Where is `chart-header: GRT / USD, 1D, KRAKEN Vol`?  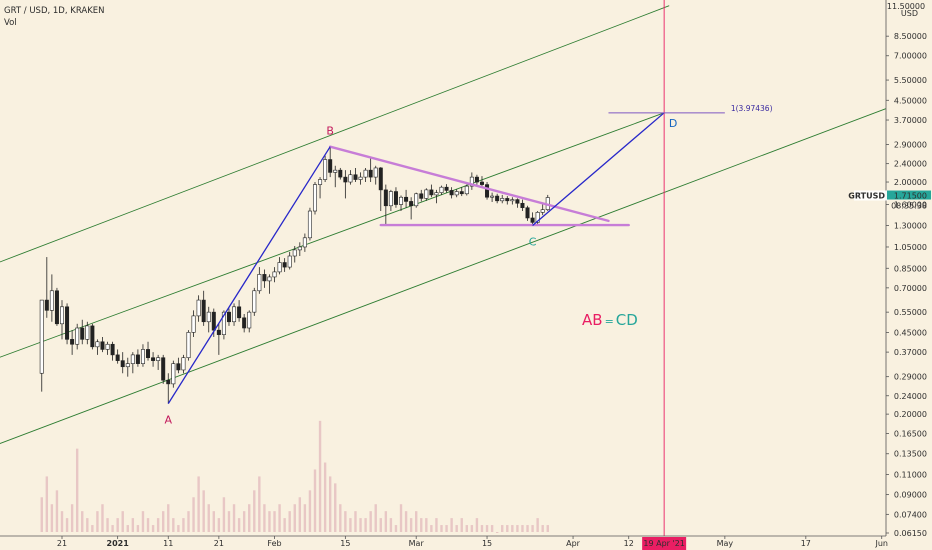 chart-header: GRT / USD, 1D, KRAKEN Vol is located at coordinates (54, 17).